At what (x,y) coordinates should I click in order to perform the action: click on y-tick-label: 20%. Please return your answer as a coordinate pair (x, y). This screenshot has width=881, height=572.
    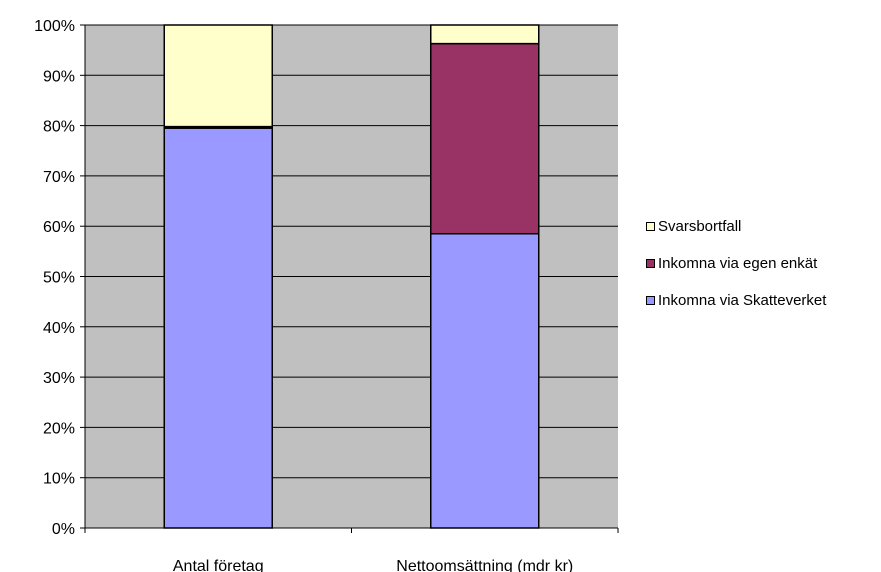
    Looking at the image, I should click on (59, 428).